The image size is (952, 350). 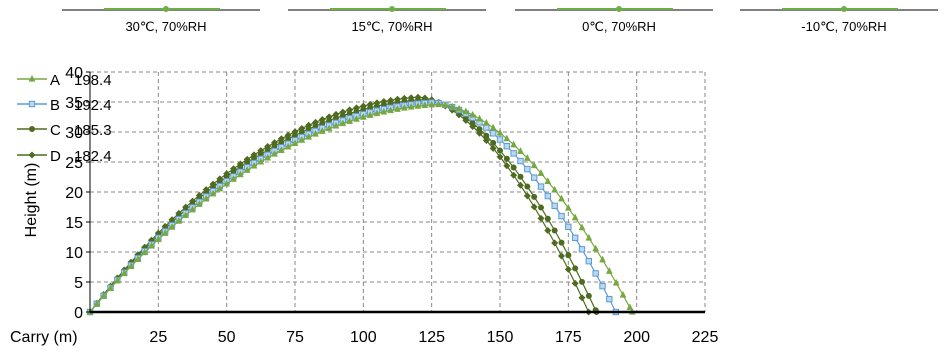 I want to click on x-tick-label: 125, so click(x=431, y=337).